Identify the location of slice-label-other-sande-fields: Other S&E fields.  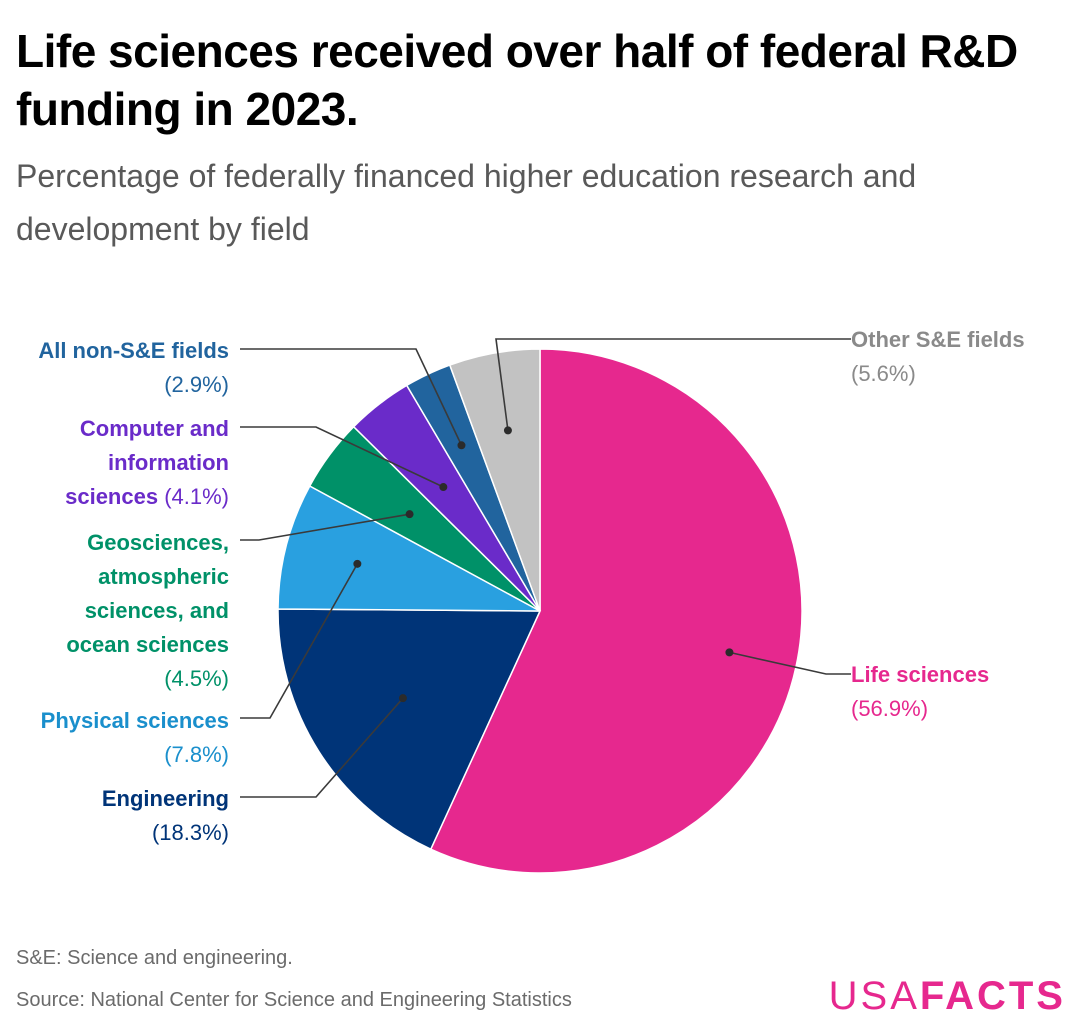
(938, 339).